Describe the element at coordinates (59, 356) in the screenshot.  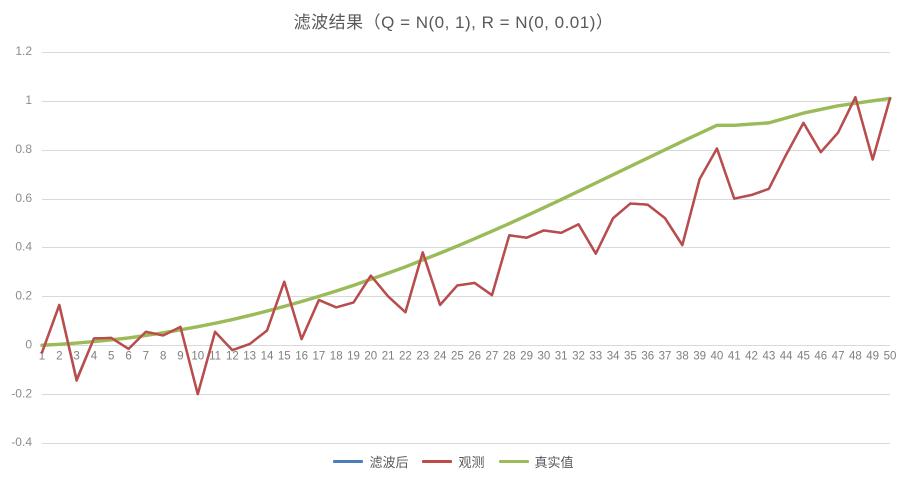
I see `x-axis-tick-label: 2` at that location.